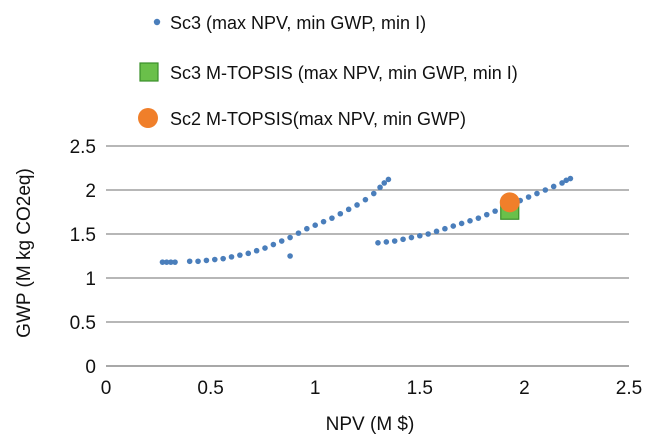 The width and height of the screenshot is (658, 443). Describe the element at coordinates (298, 23) in the screenshot. I see `legend-label: Sc3 (max NPV, min GWP, min I)` at that location.